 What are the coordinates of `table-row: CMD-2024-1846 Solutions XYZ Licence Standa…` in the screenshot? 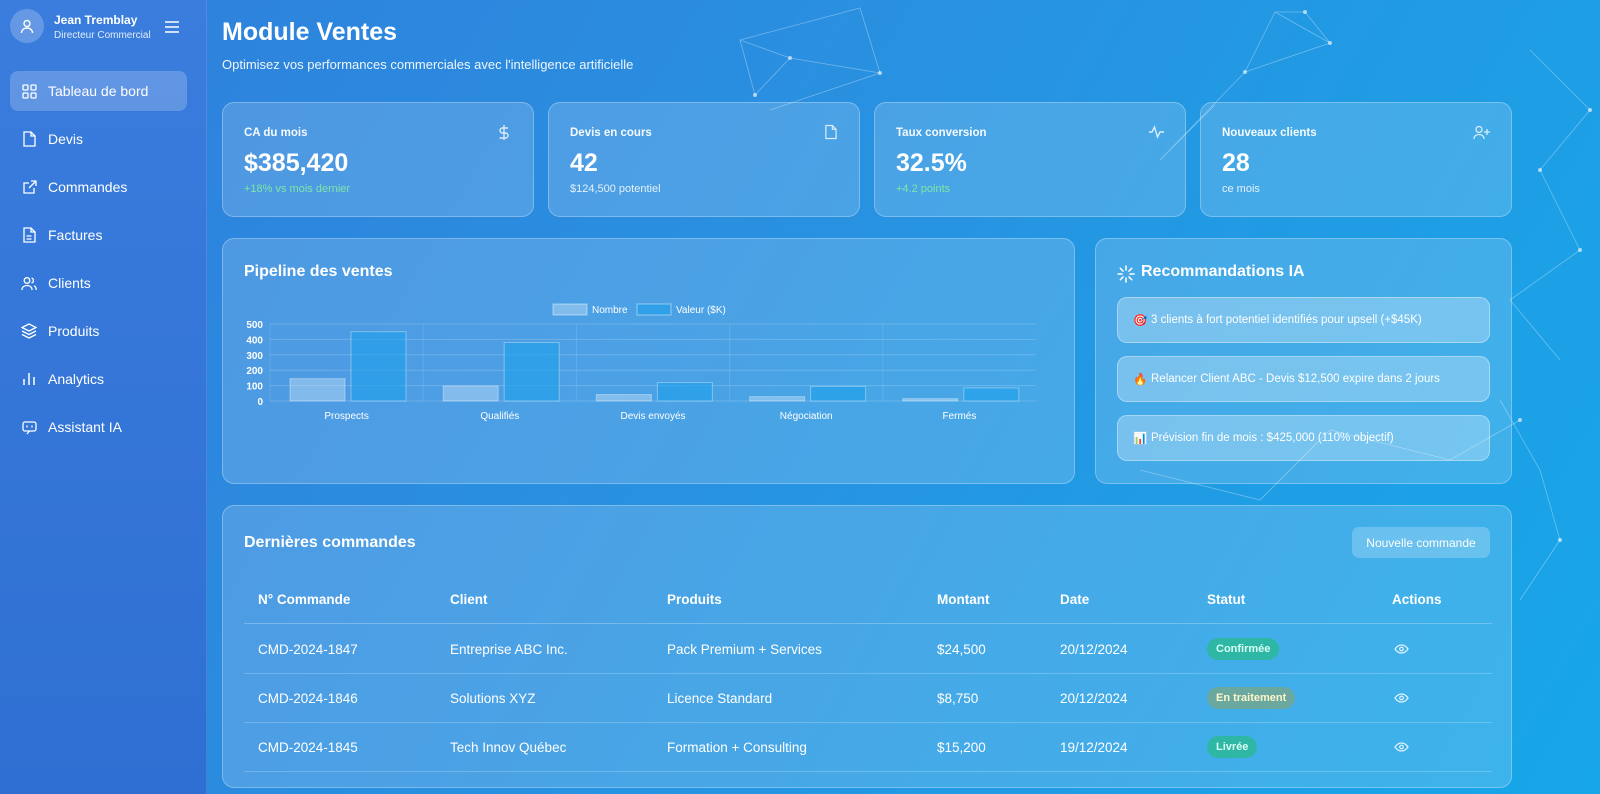 It's located at (868, 698).